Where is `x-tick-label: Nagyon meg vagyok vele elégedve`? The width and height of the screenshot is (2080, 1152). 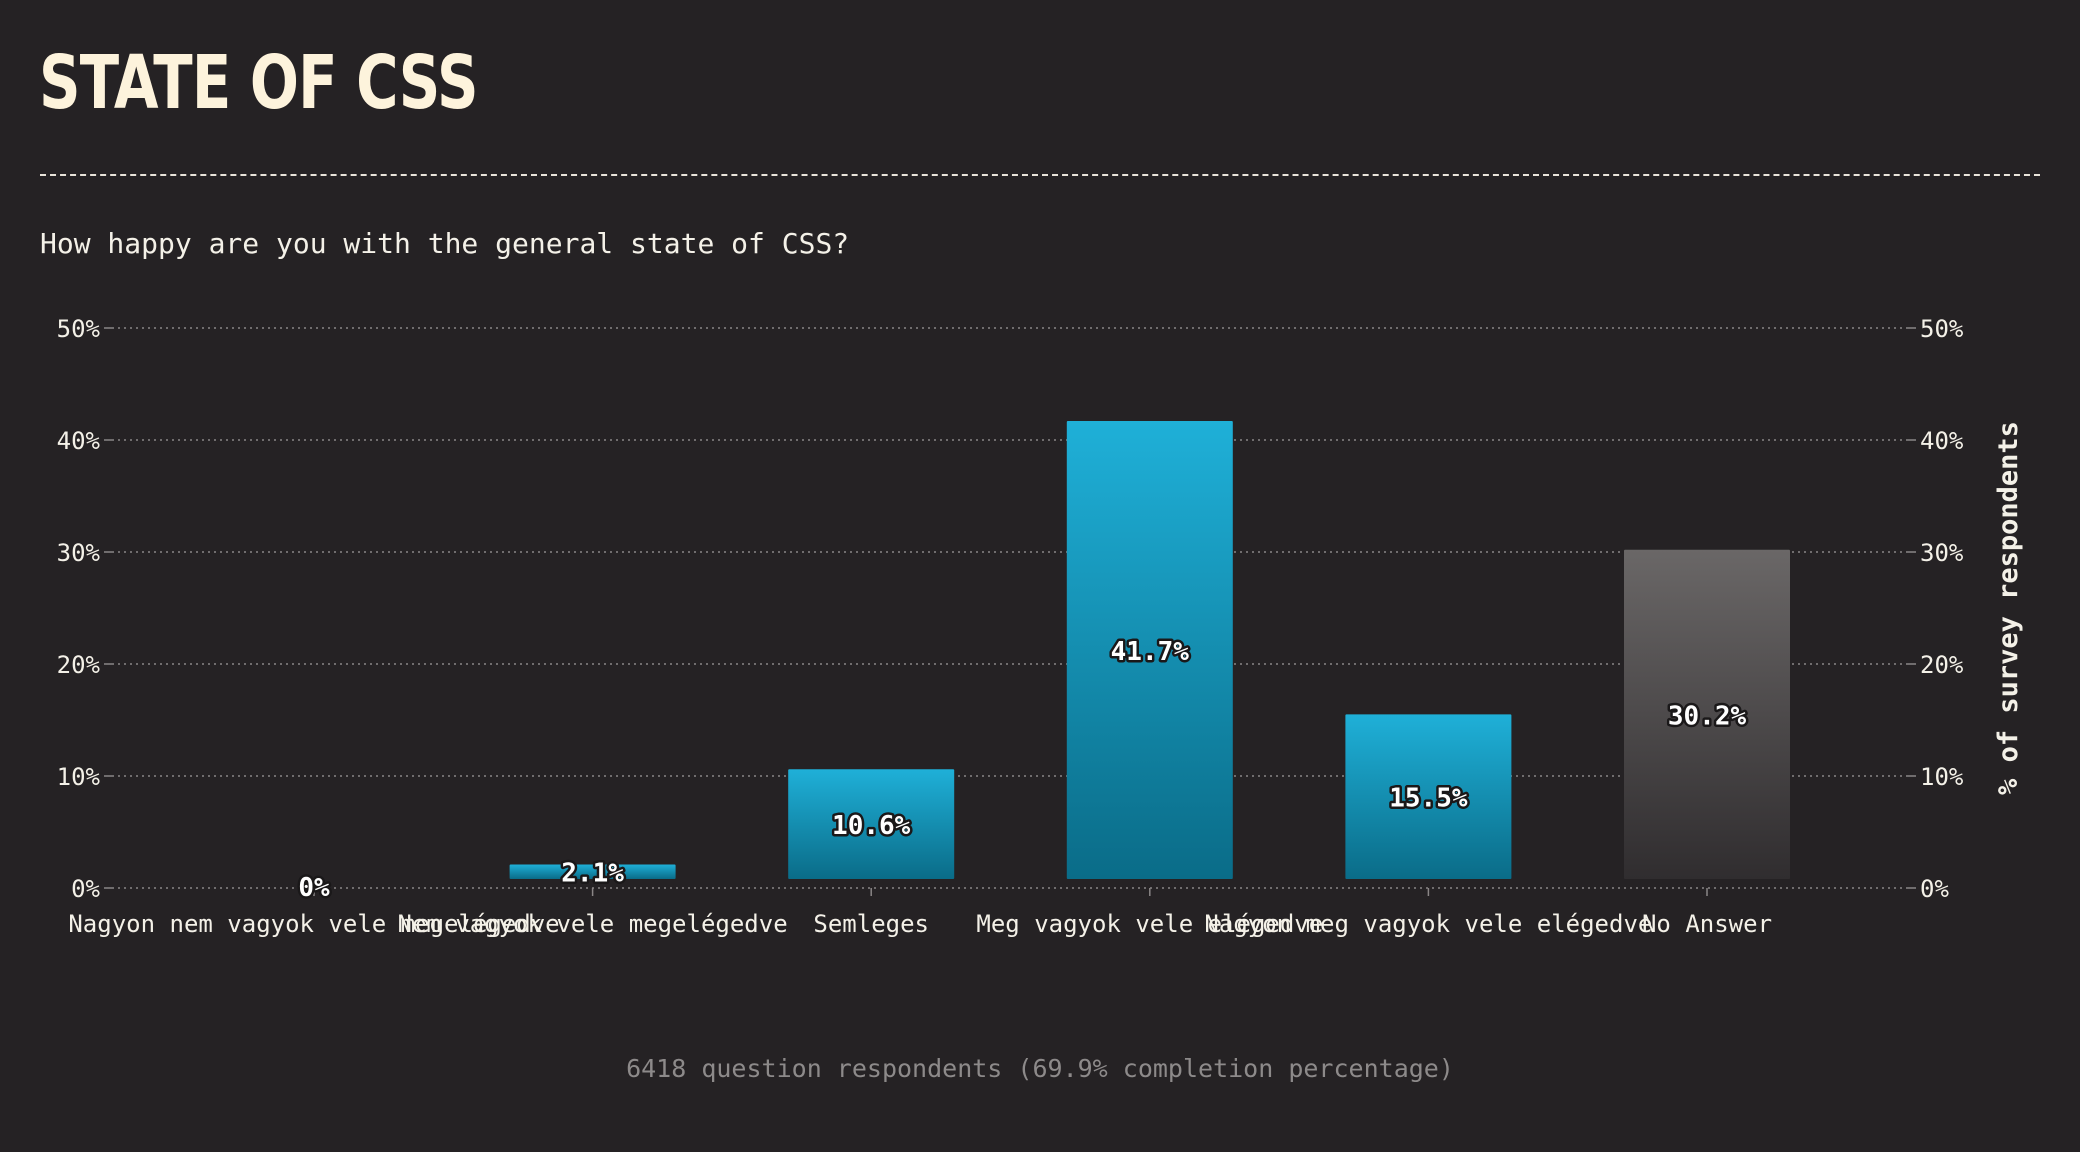
x-tick-label: Nagyon meg vagyok vele elégedve is located at coordinates (1428, 924).